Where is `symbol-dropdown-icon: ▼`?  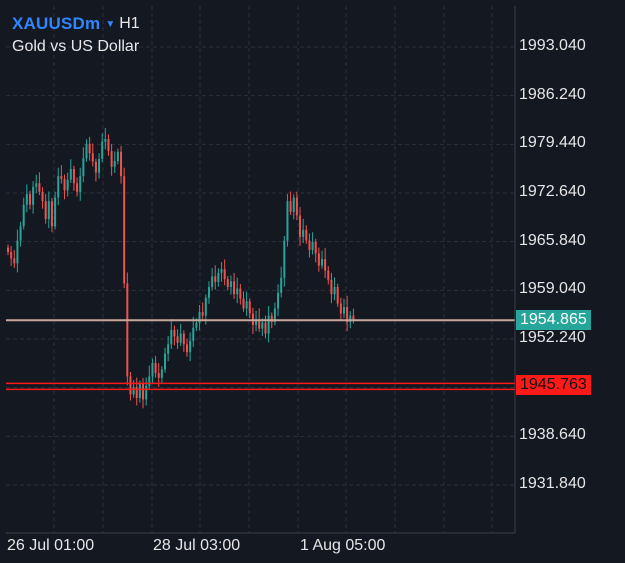 symbol-dropdown-icon: ▼ is located at coordinates (110, 24).